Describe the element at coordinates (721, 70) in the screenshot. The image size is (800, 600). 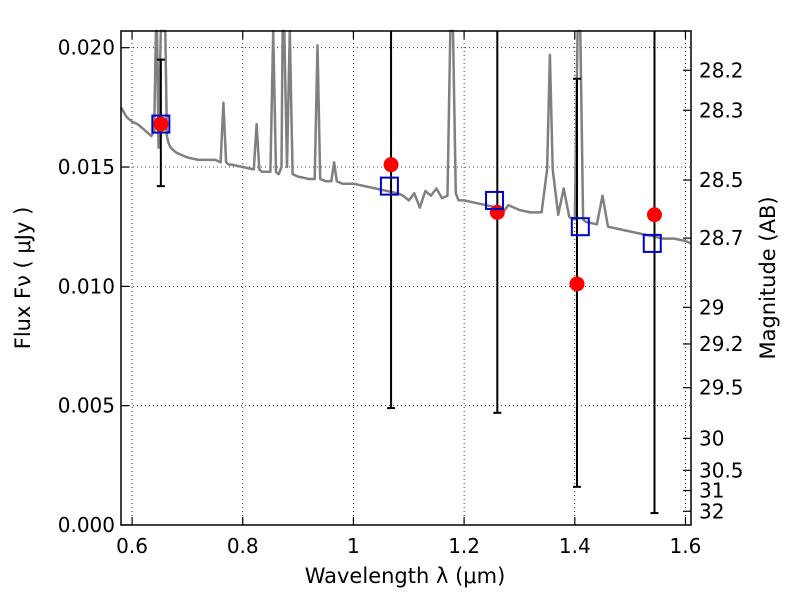
I see `right-tick-label: 28.2` at that location.